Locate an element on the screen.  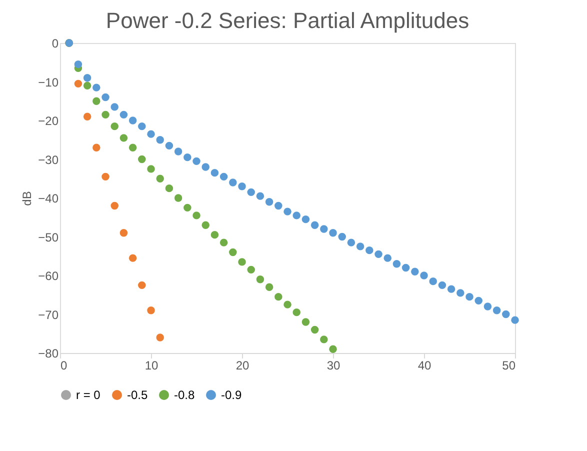
legend-label: -0.9 is located at coordinates (231, 395).